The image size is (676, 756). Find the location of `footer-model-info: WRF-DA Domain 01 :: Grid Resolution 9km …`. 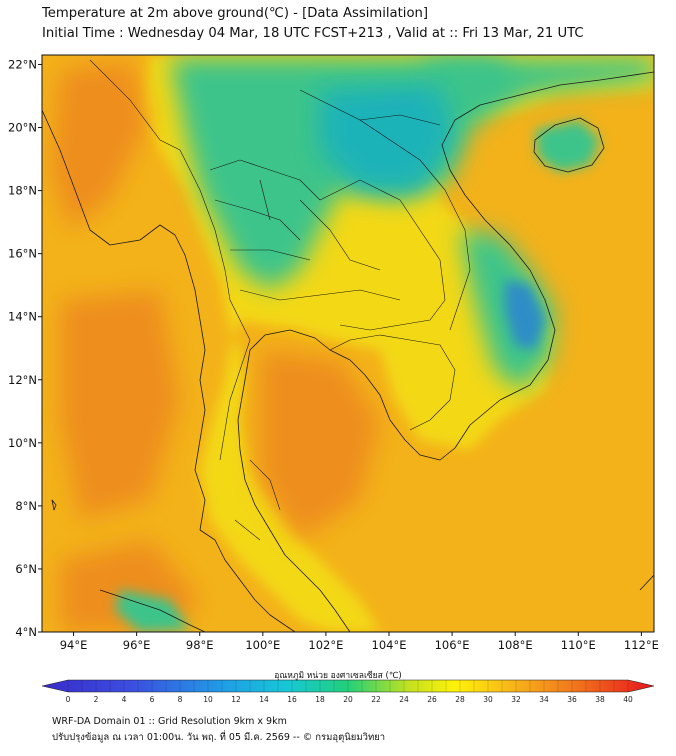

footer-model-info: WRF-DA Domain 01 :: Grid Resolution 9km … is located at coordinates (169, 721).